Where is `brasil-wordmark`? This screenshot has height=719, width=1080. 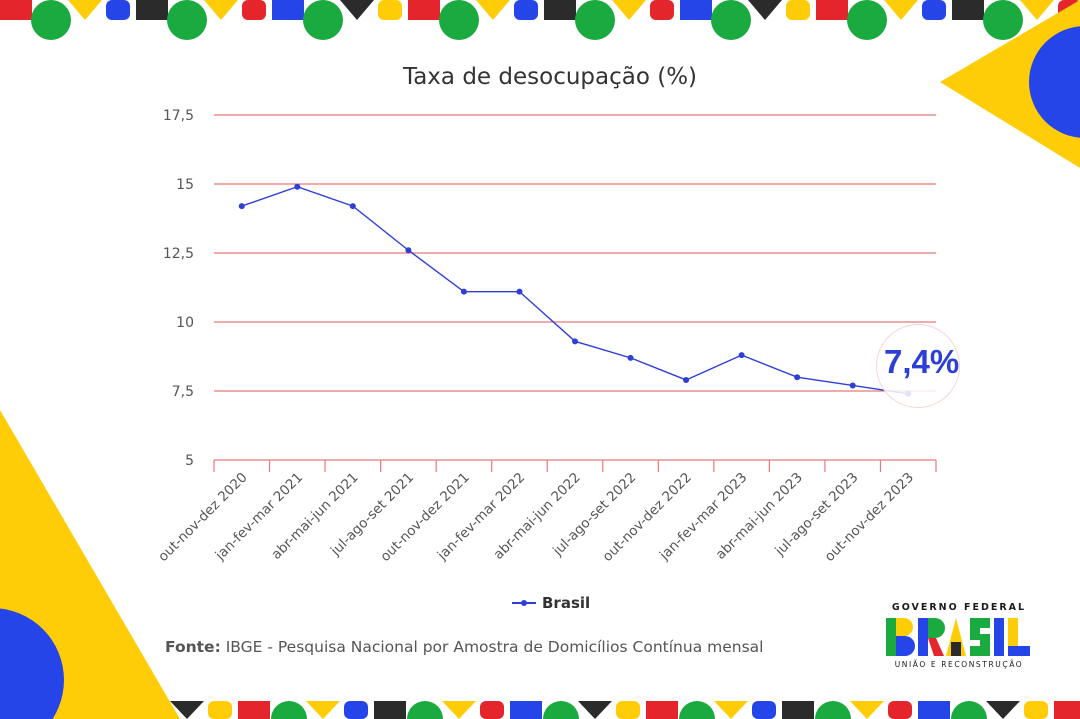
brasil-wordmark is located at coordinates (958, 637).